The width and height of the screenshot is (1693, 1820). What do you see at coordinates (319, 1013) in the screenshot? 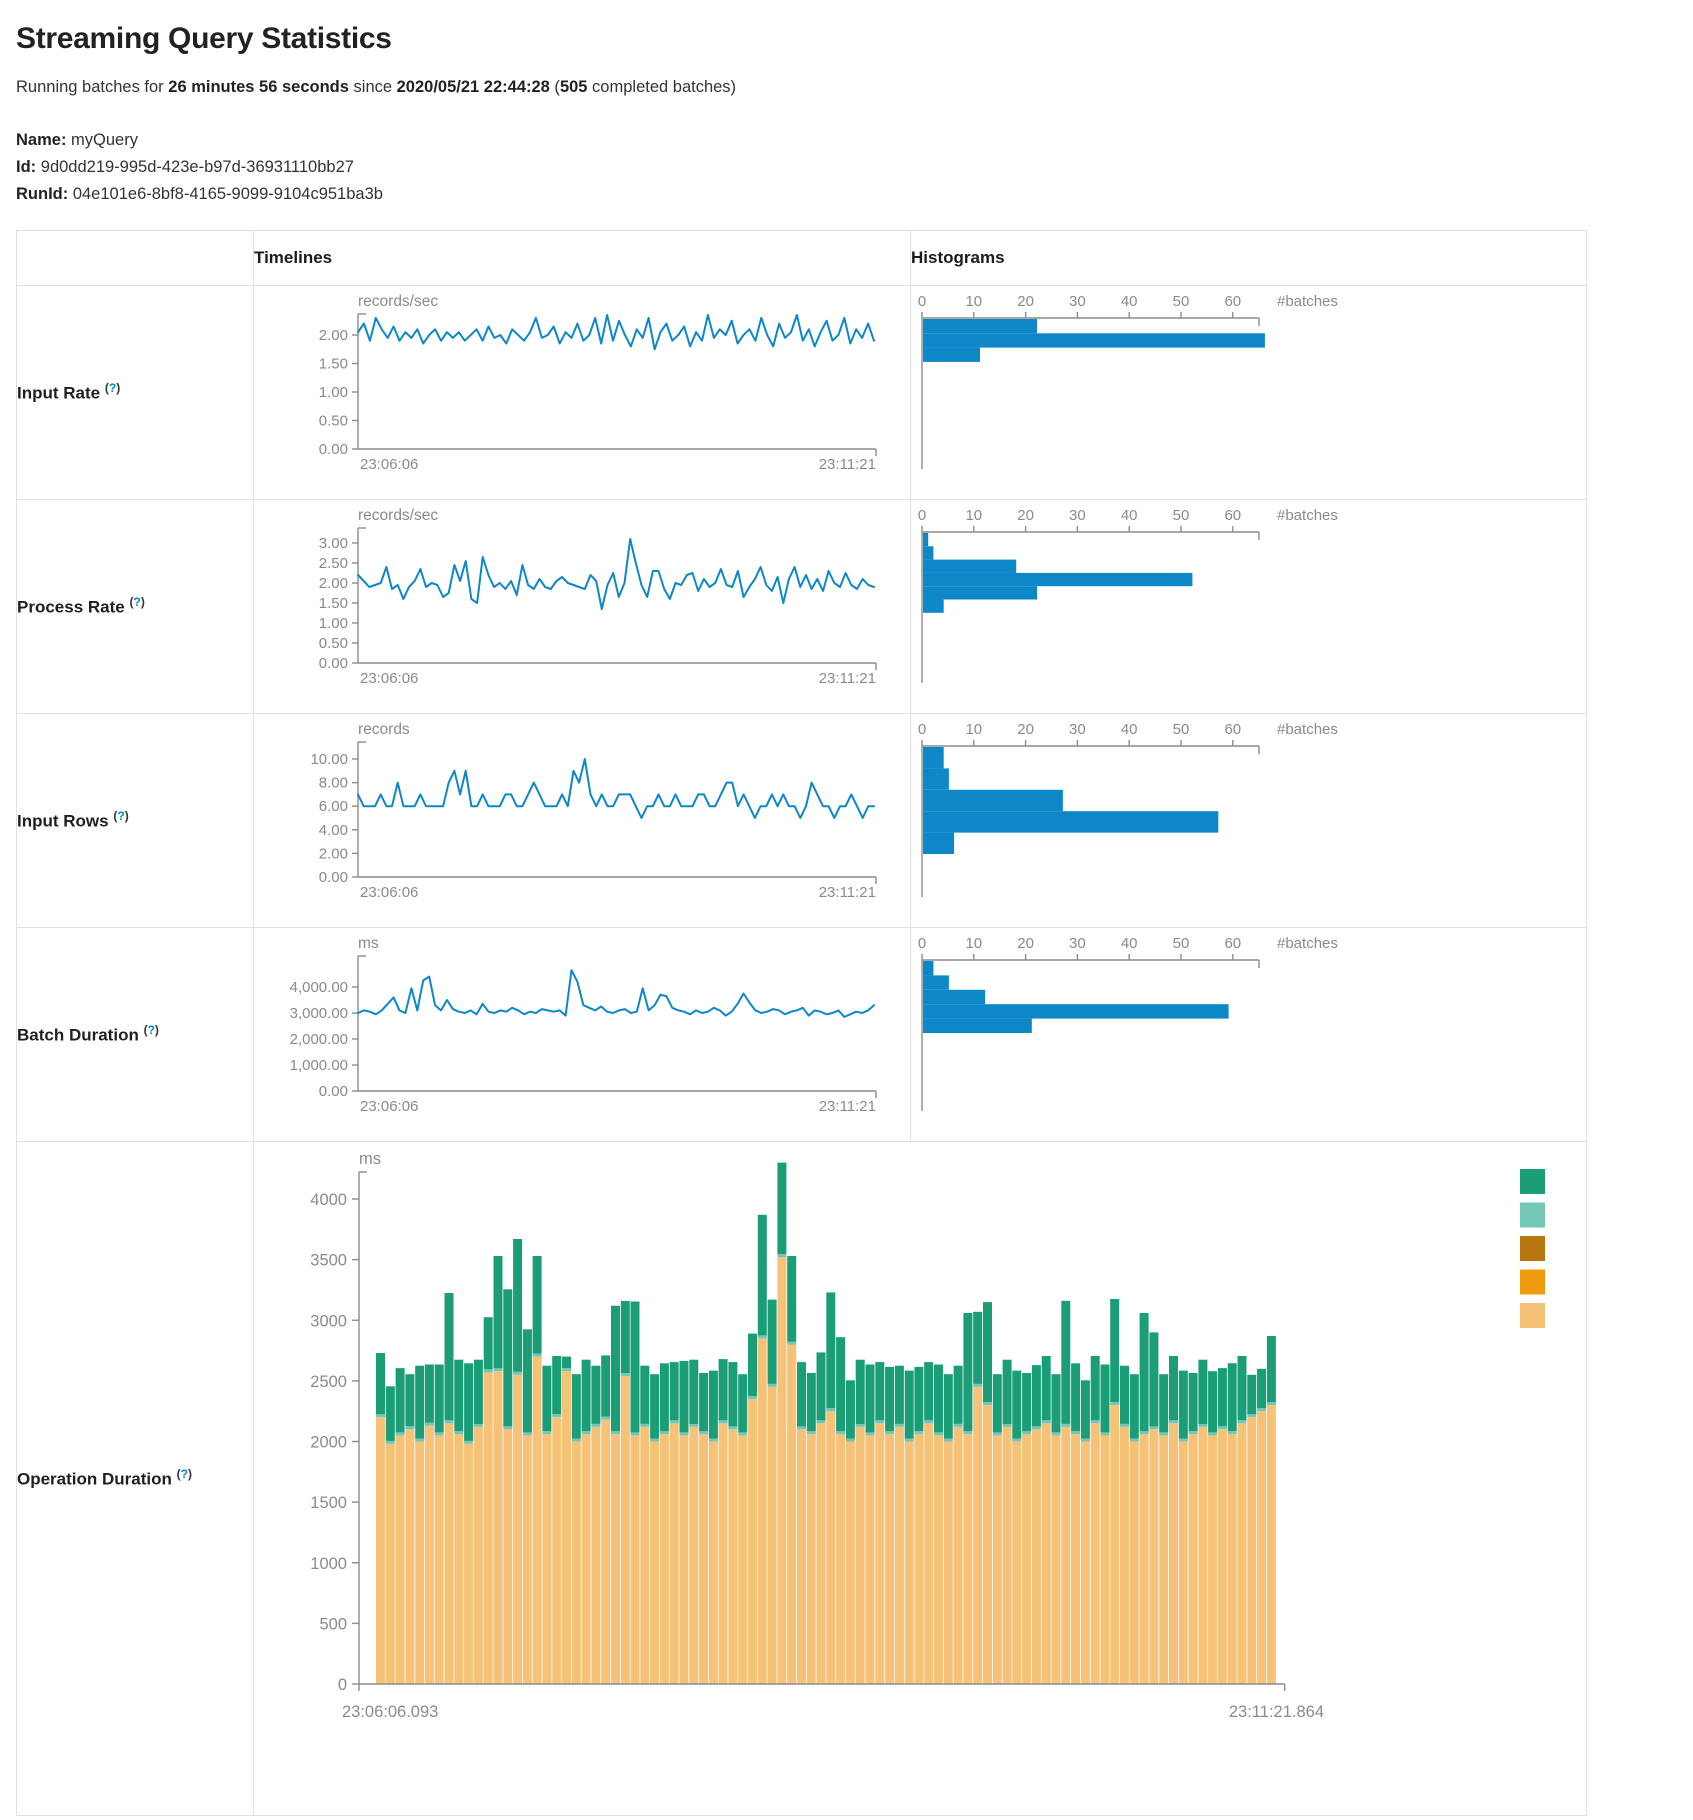
I see `axis-label: 3,000.00` at bounding box center [319, 1013].